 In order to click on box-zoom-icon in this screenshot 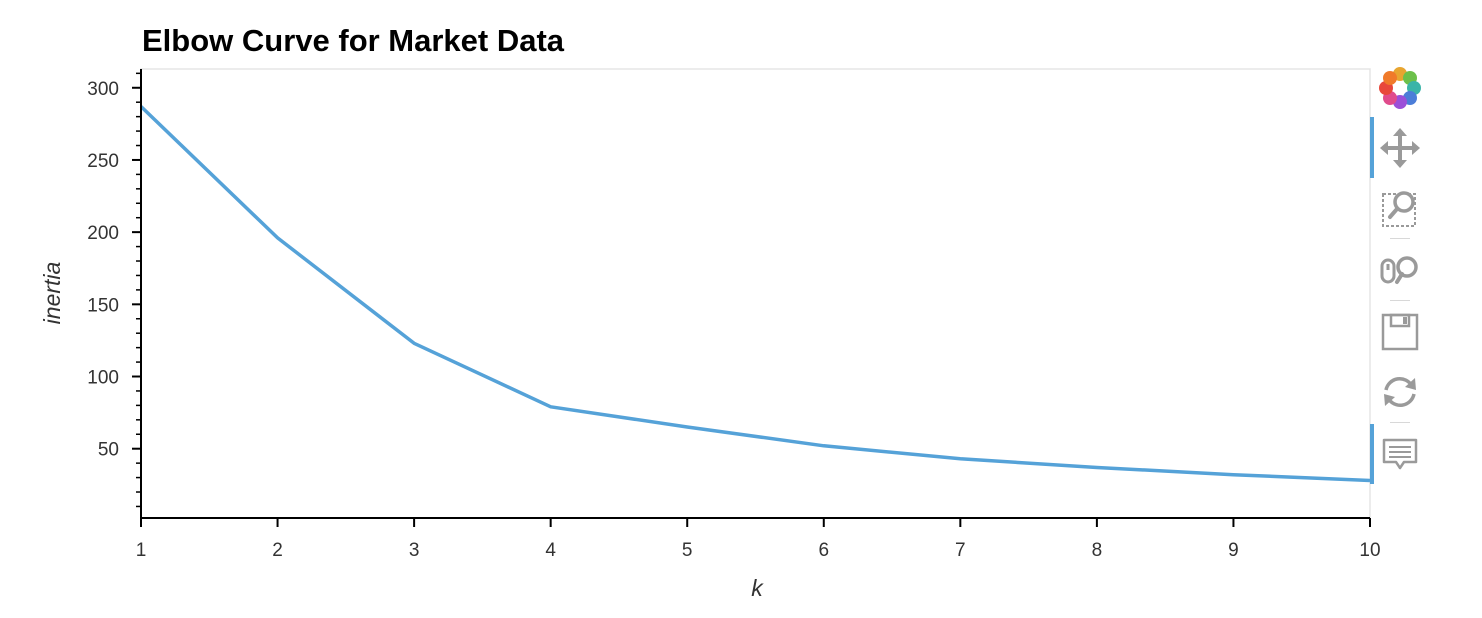, I will do `click(1399, 209)`.